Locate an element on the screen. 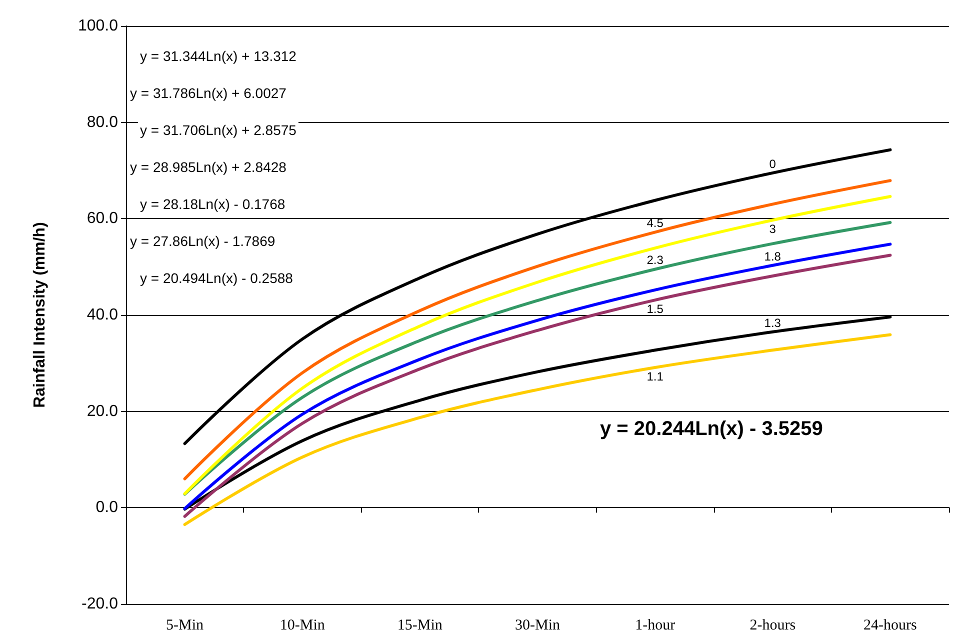 Image resolution: width=961 pixels, height=641 pixels. series-label: 2.3 is located at coordinates (655, 260).